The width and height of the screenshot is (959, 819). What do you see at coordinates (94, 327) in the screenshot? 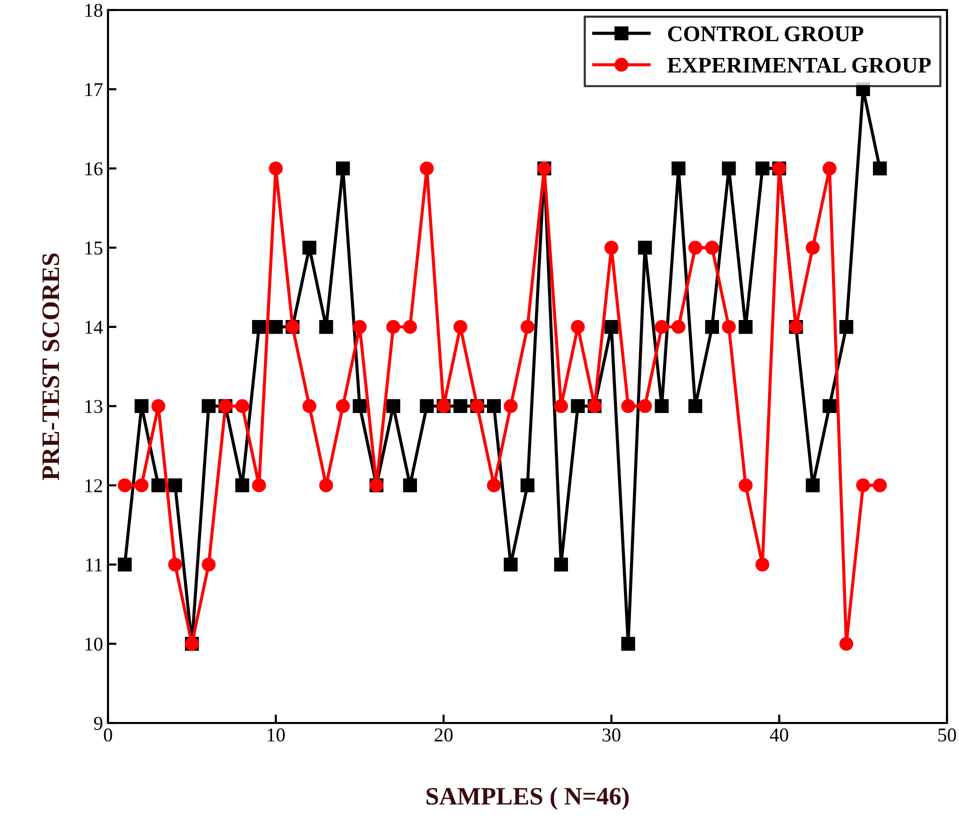
I see `y-tick-label: 14` at bounding box center [94, 327].